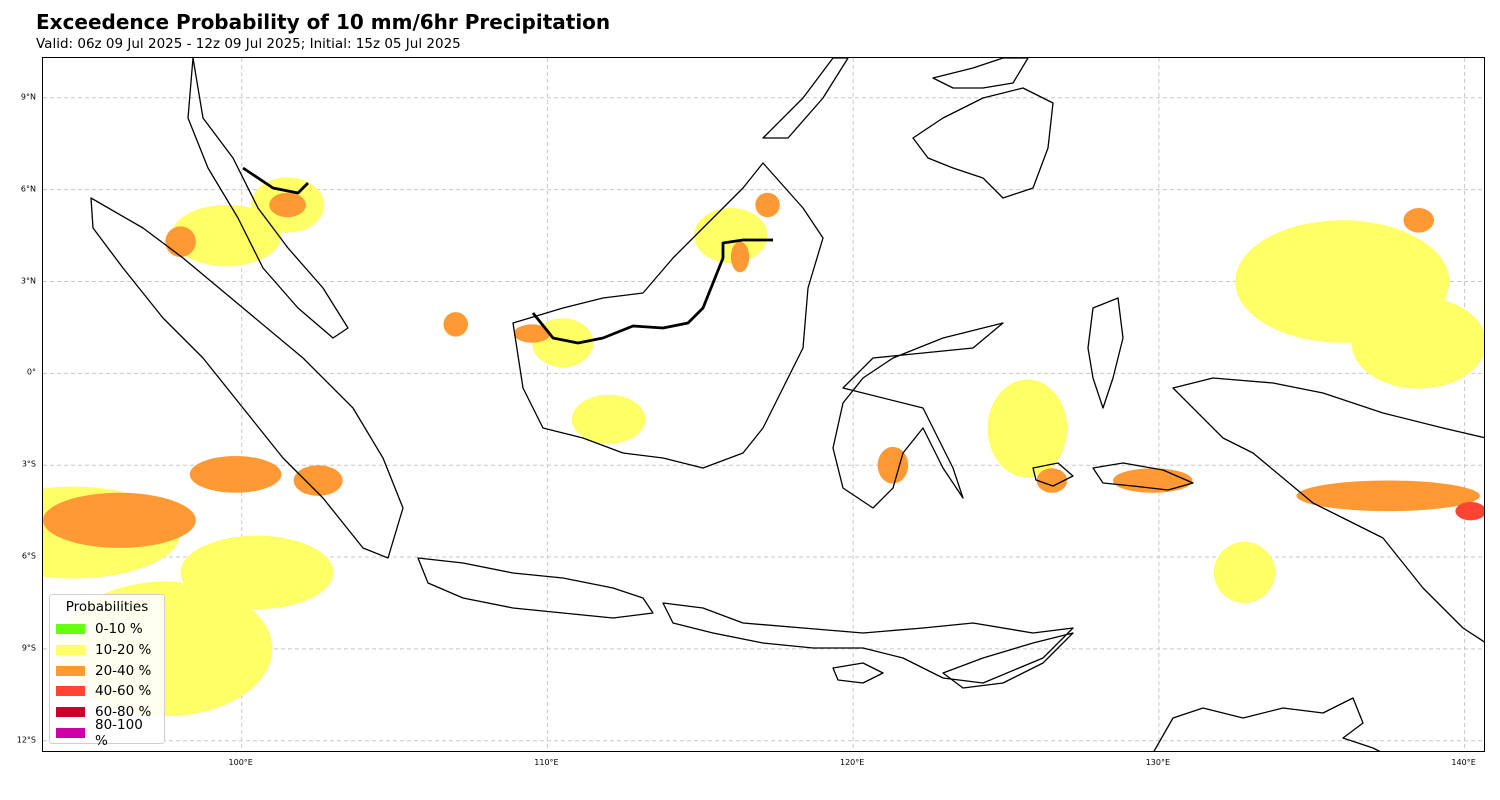 This screenshot has height=800, width=1500. What do you see at coordinates (918, 415) in the screenshot?
I see `coastline-sulawesi` at bounding box center [918, 415].